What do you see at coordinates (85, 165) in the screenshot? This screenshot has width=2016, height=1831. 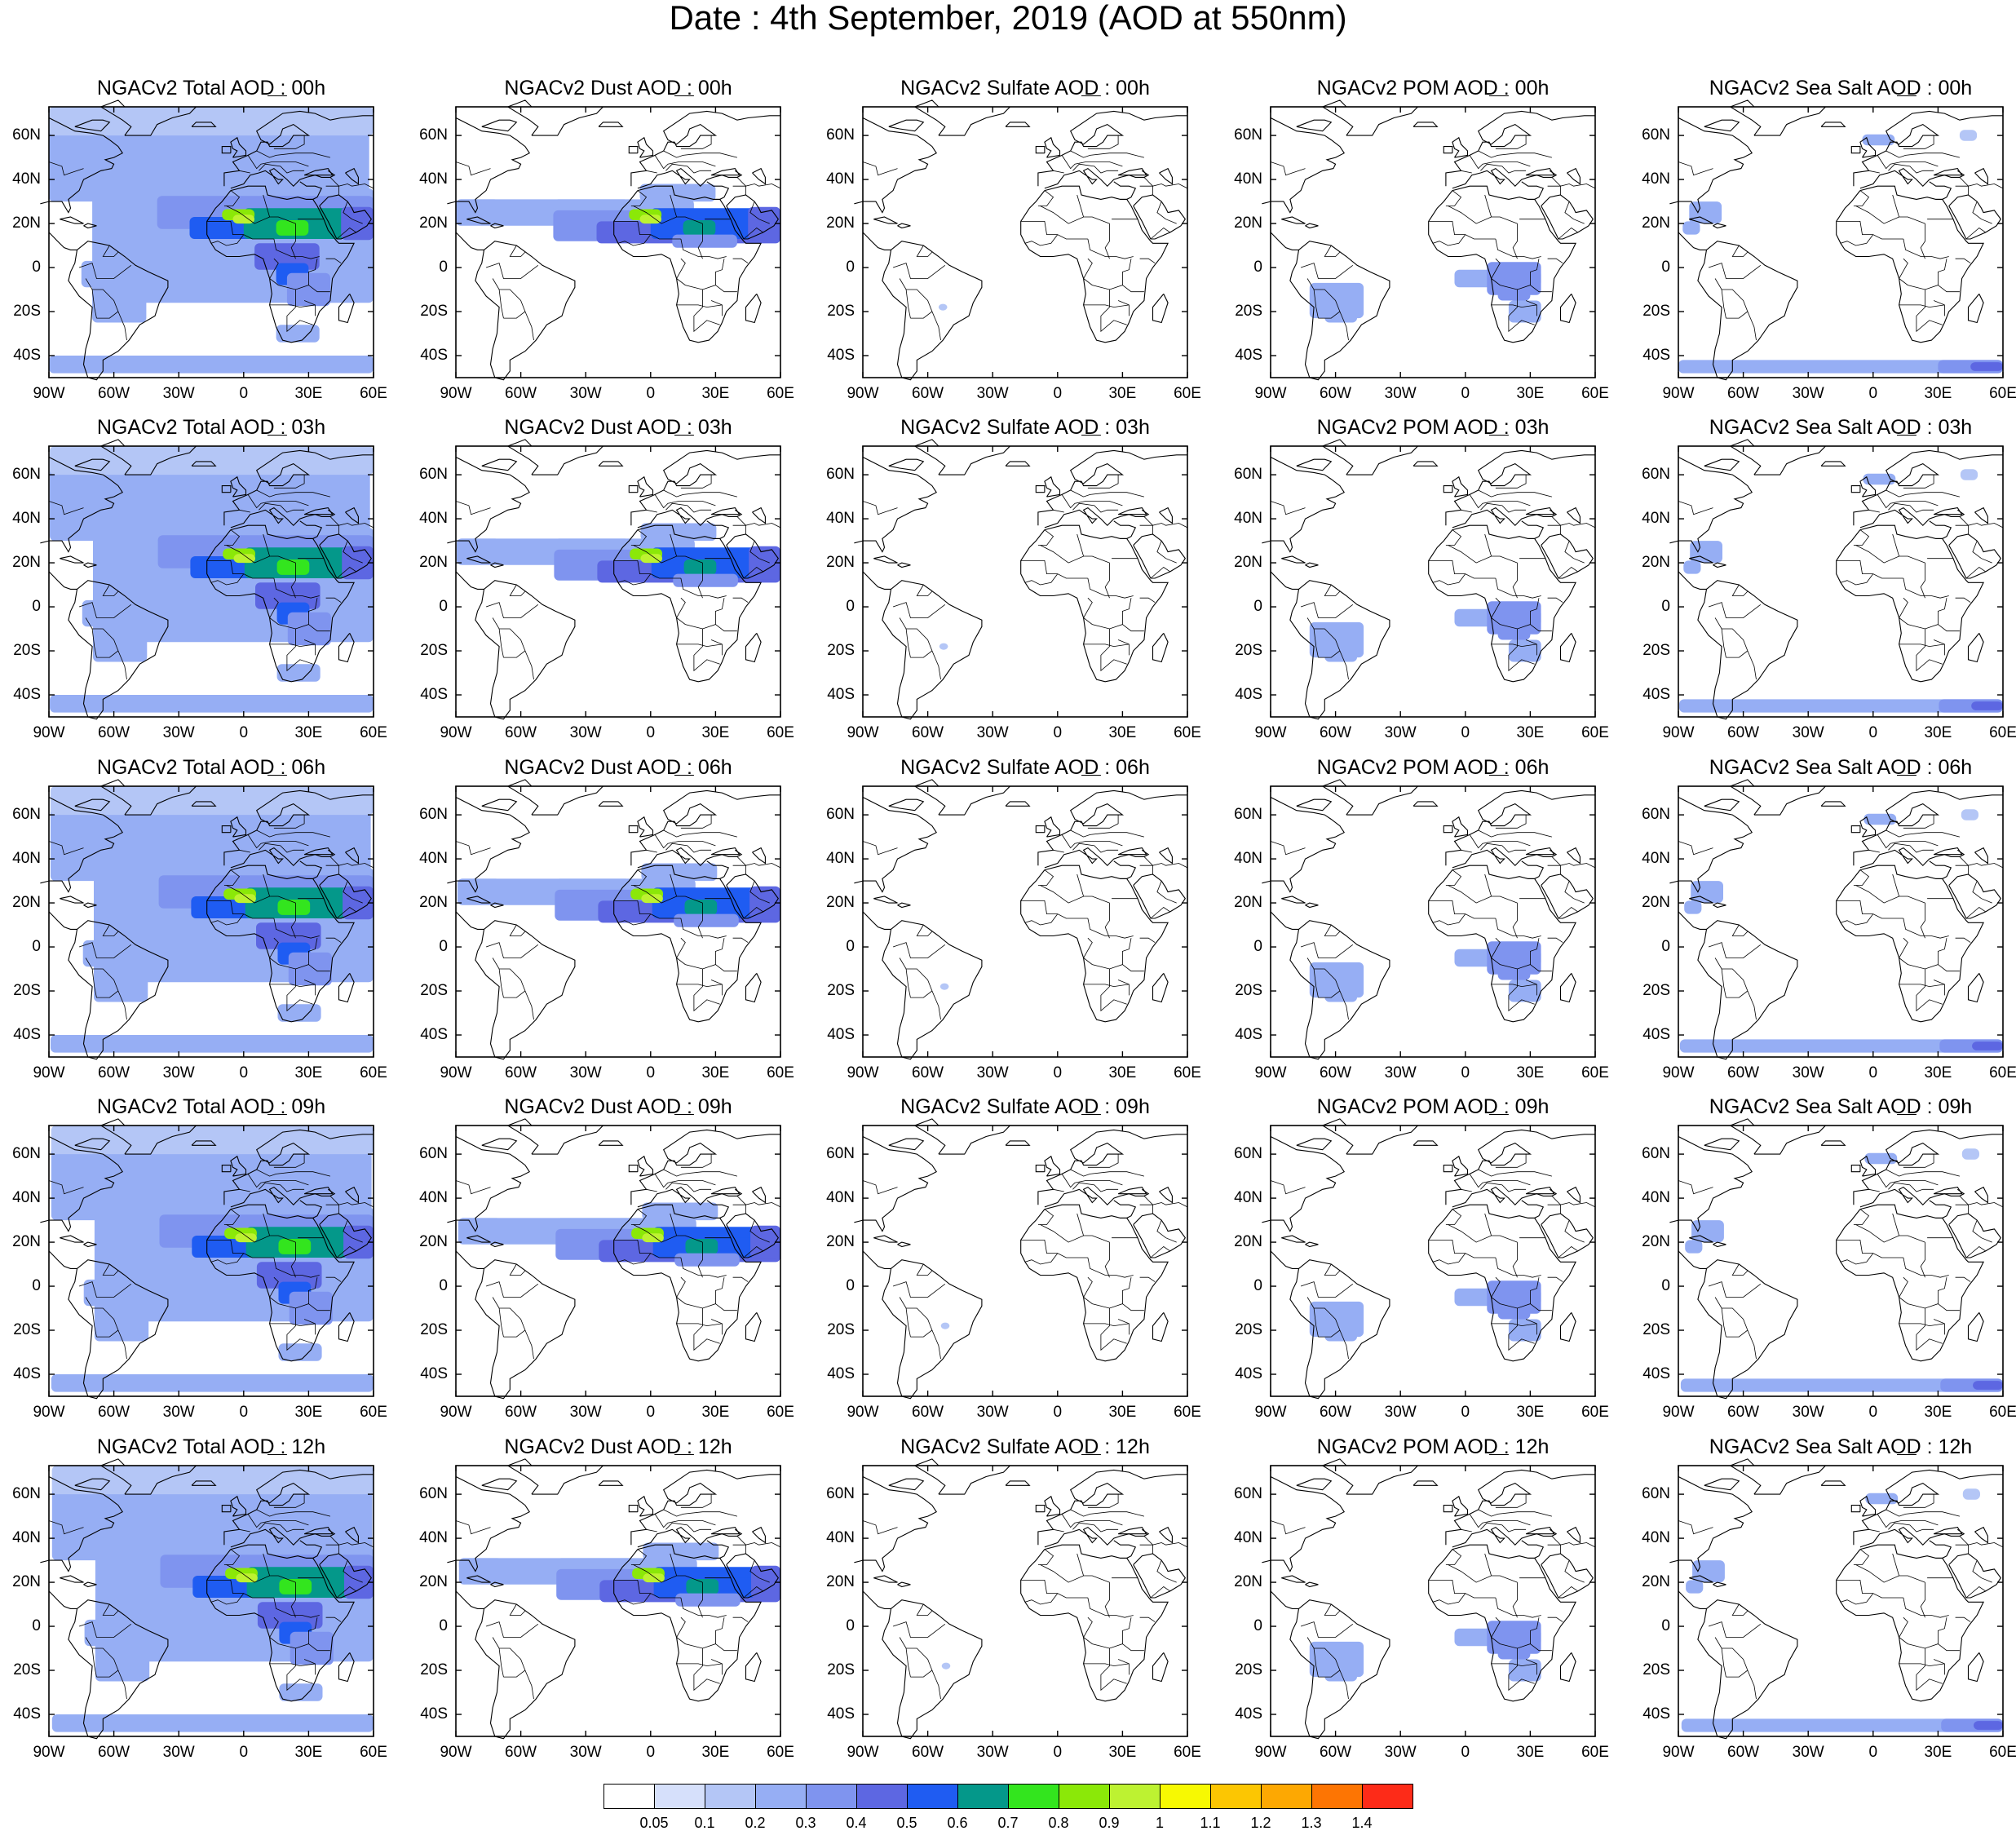 I see `coastline-namerica` at bounding box center [85, 165].